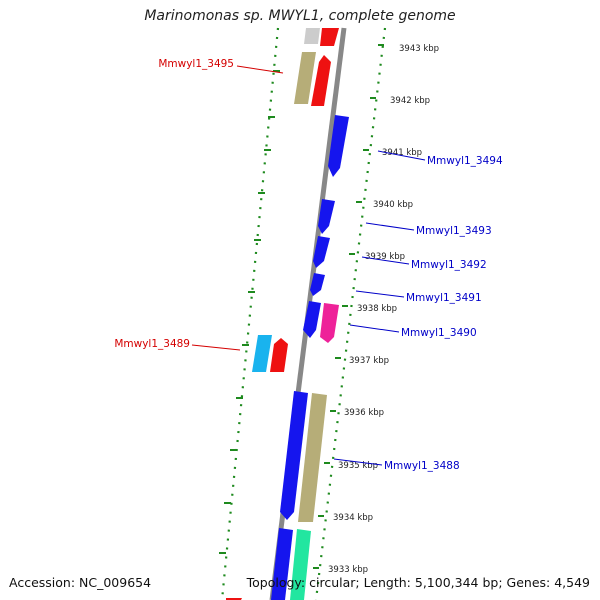  Describe the element at coordinates (410, 101) in the screenshot. I see `ruler-label: 3942 kbp` at that location.